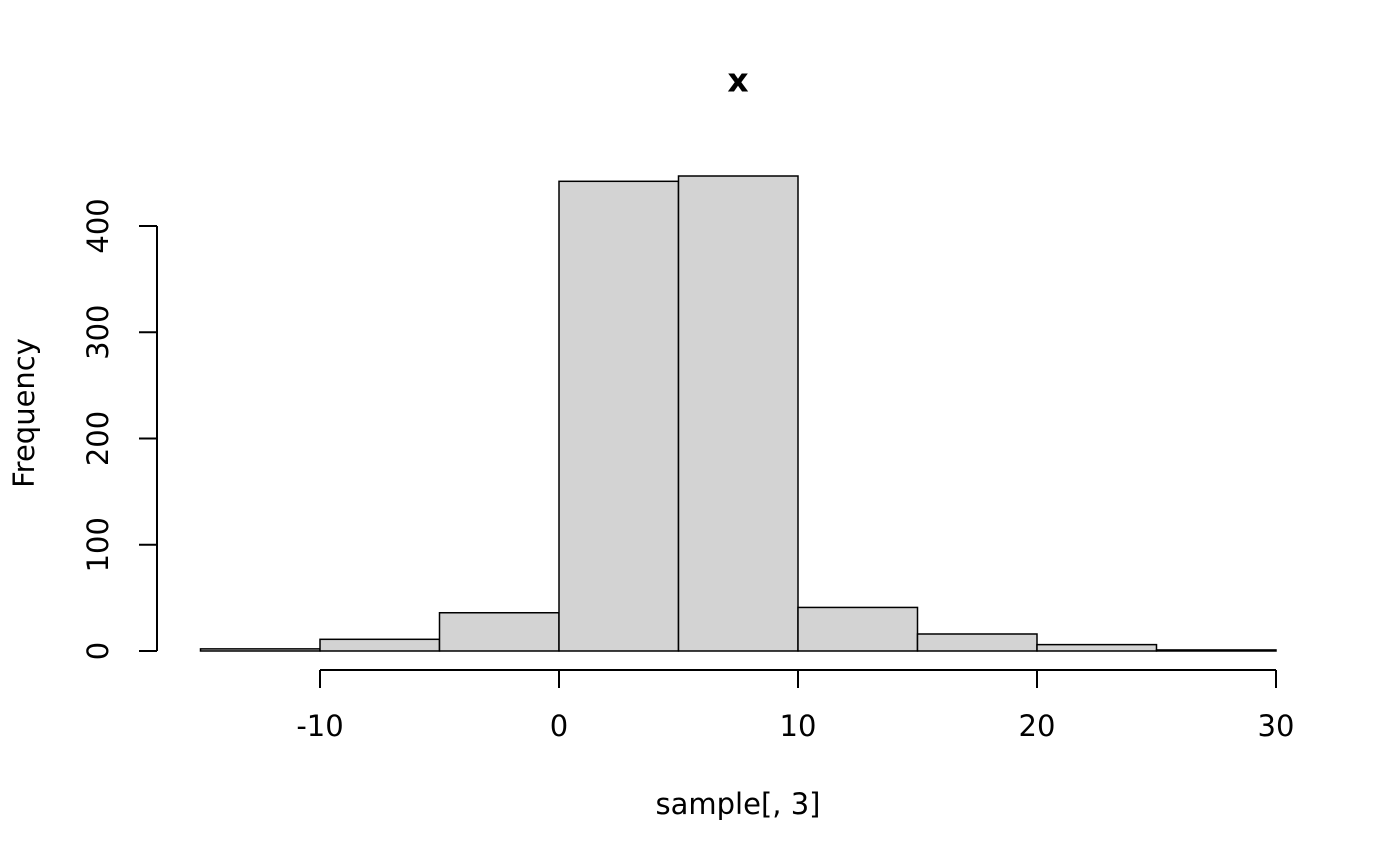  What do you see at coordinates (559, 726) in the screenshot?
I see `x-tick-label: 0` at bounding box center [559, 726].